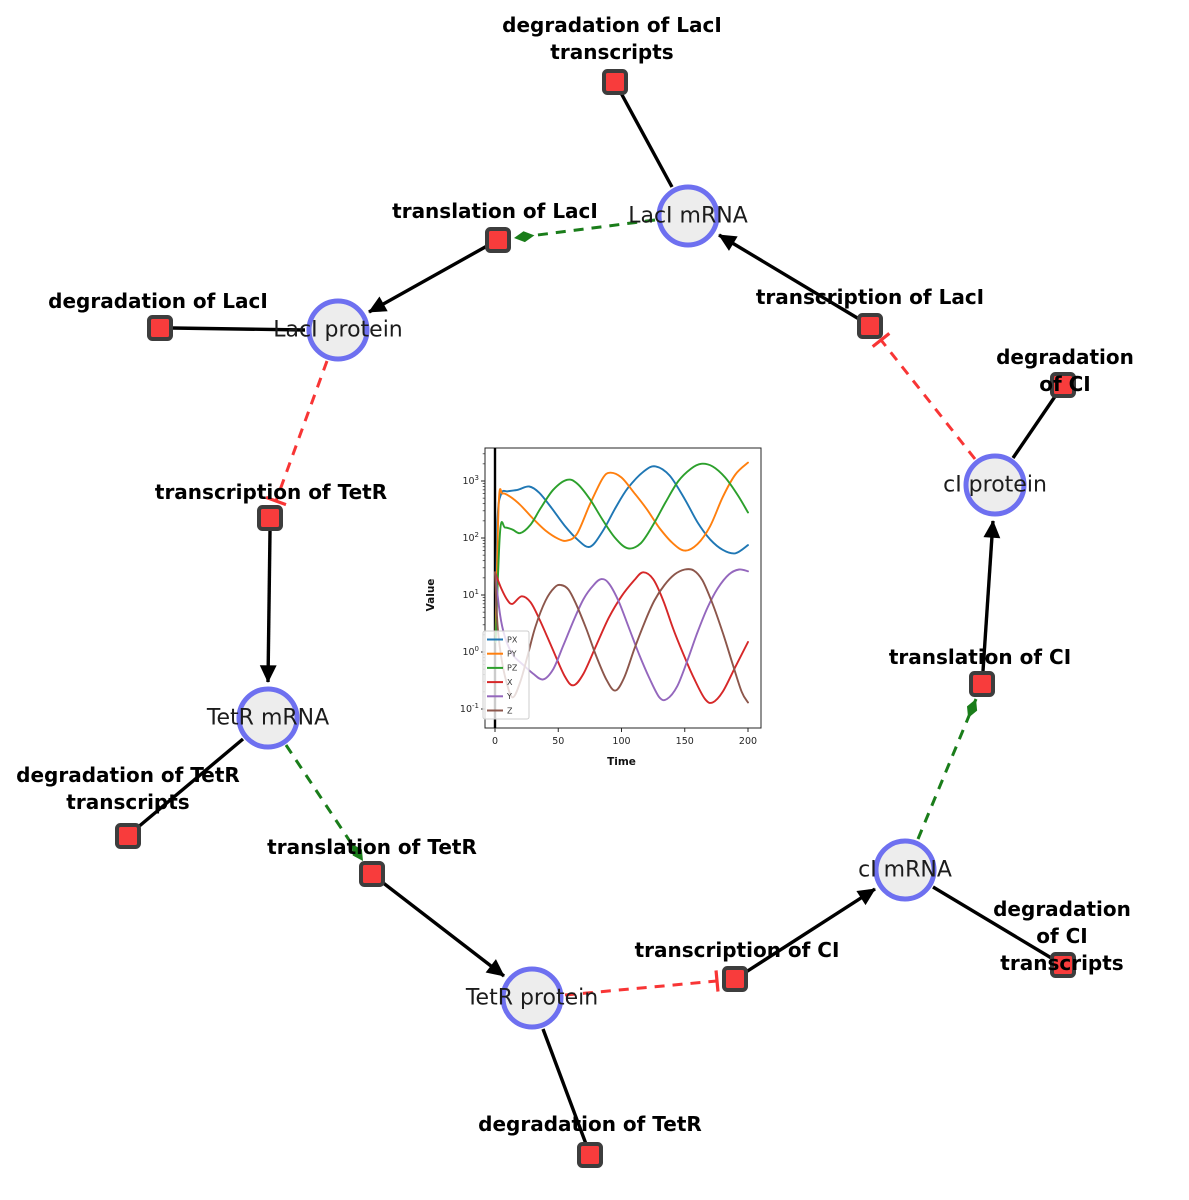 This screenshot has height=1200, width=1189. I want to click on y-tick-label: 10⁻¹, so click(469, 708).